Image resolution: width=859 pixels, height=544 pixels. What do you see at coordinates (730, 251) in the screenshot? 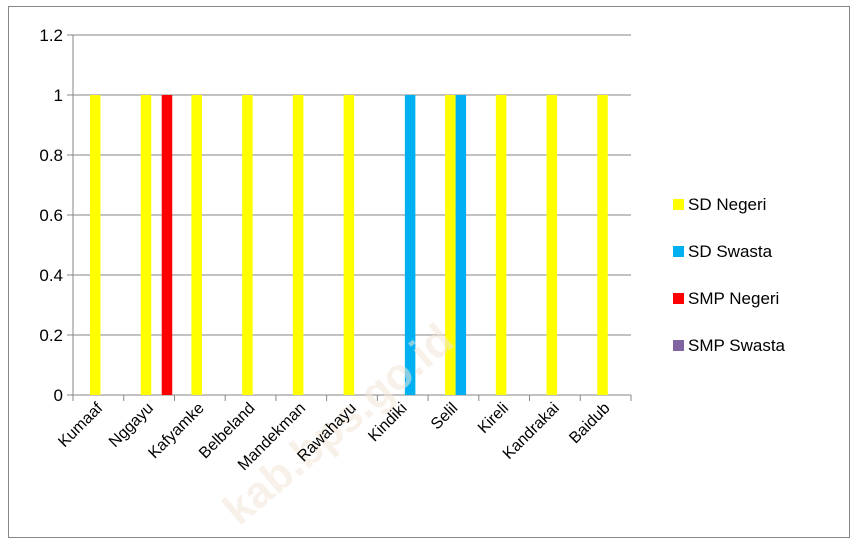
I see `legend-label: SD Swasta` at bounding box center [730, 251].